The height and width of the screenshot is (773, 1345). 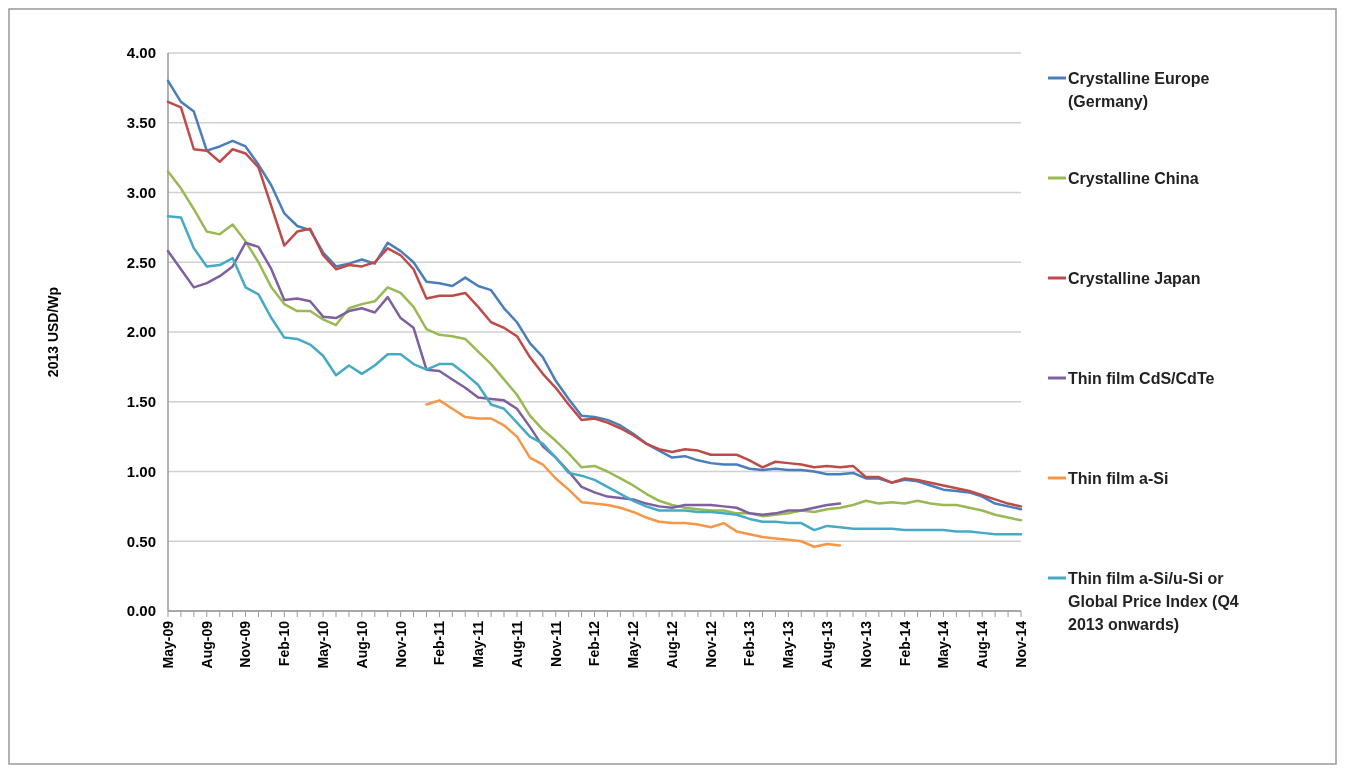 I want to click on x-tick-label: Aug-11, so click(x=516, y=644).